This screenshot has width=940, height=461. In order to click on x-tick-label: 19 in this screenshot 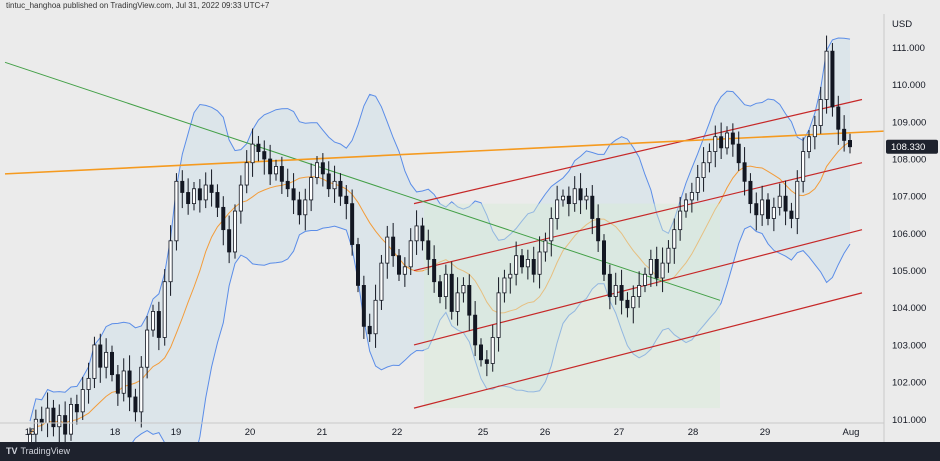, I will do `click(176, 432)`.